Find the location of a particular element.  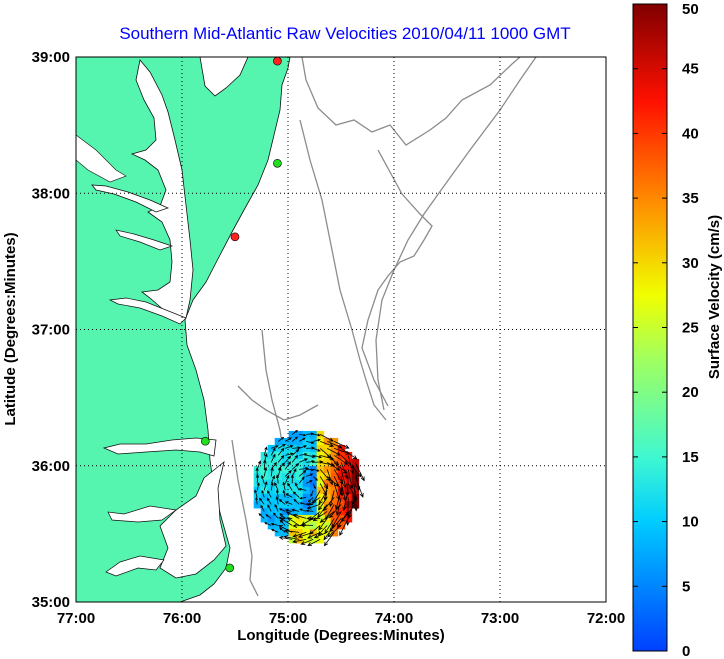

x-tick-label: 76:00 is located at coordinates (182, 618).